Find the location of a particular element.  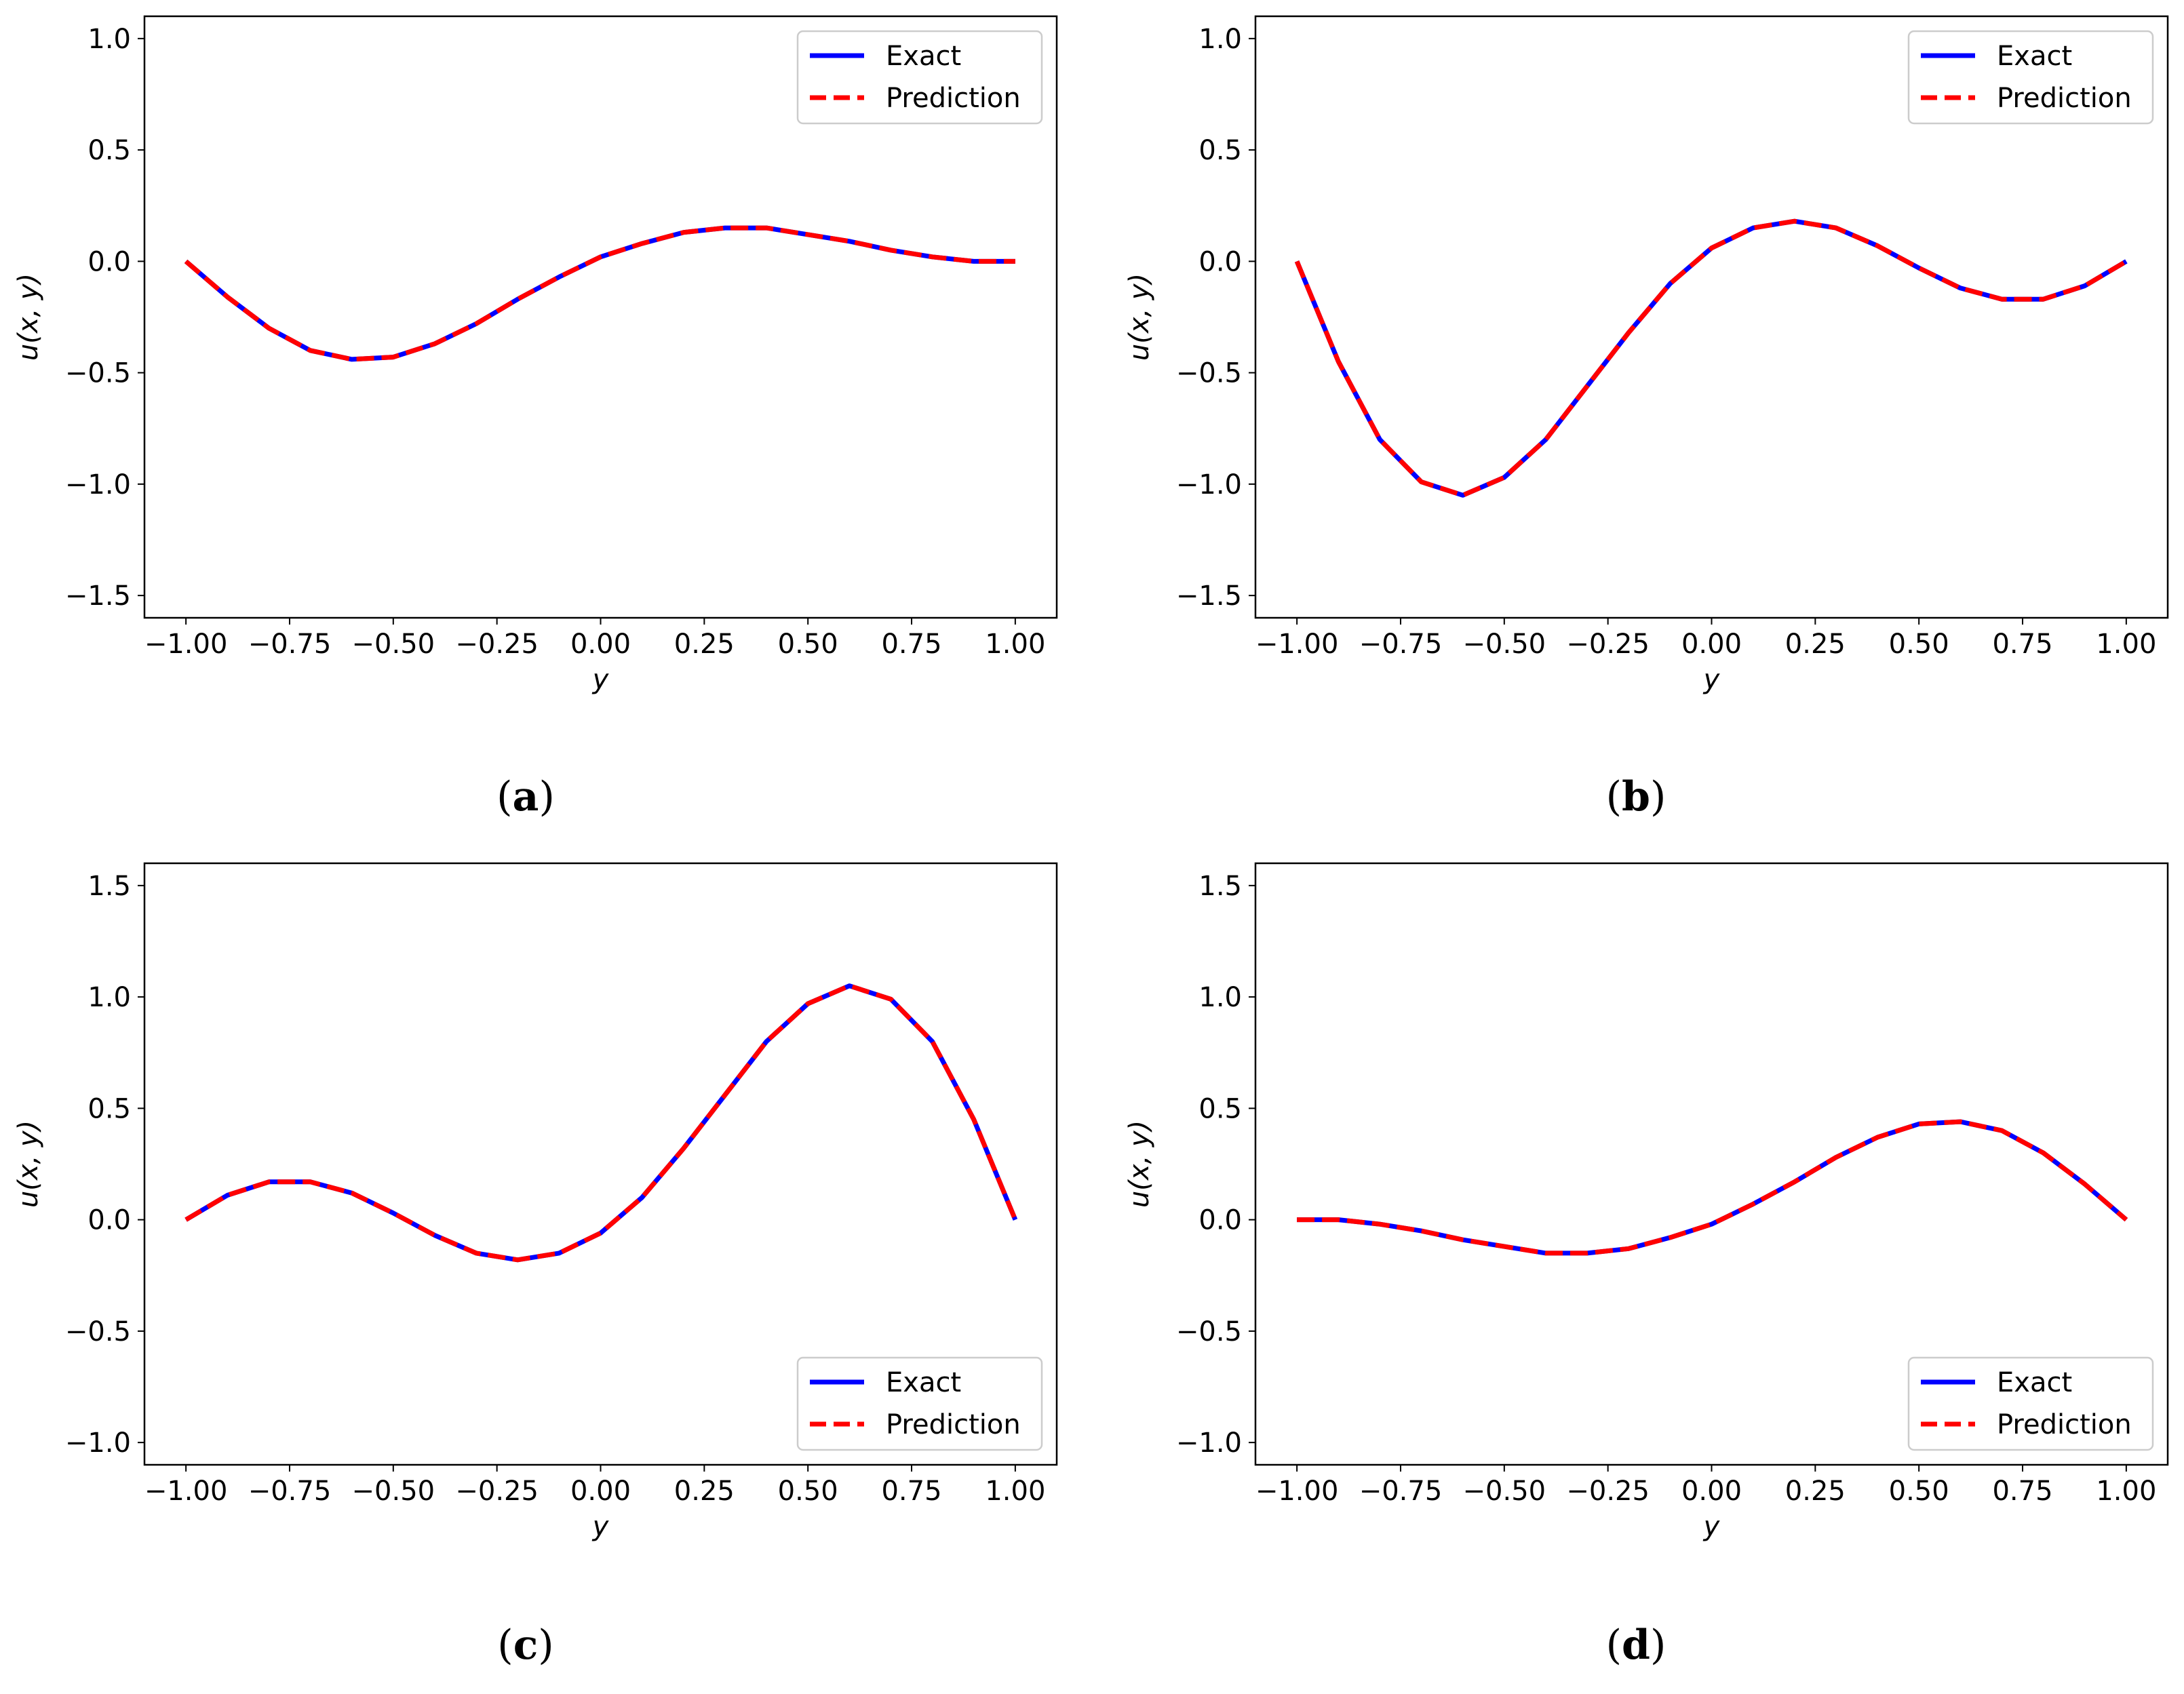

panel-caption: (c) is located at coordinates (525, 1645).